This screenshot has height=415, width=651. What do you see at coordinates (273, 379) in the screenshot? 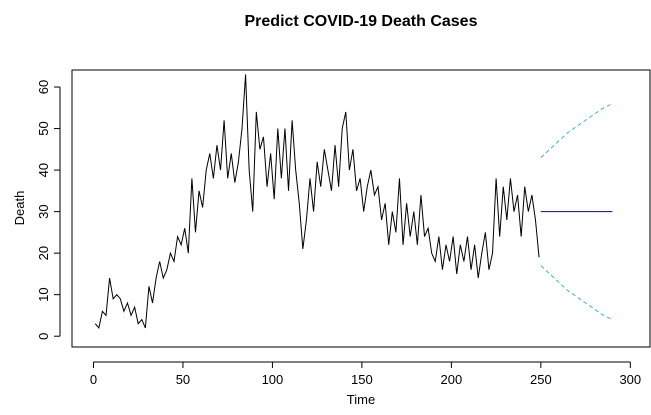
I see `x-tick-label: 100` at bounding box center [273, 379].